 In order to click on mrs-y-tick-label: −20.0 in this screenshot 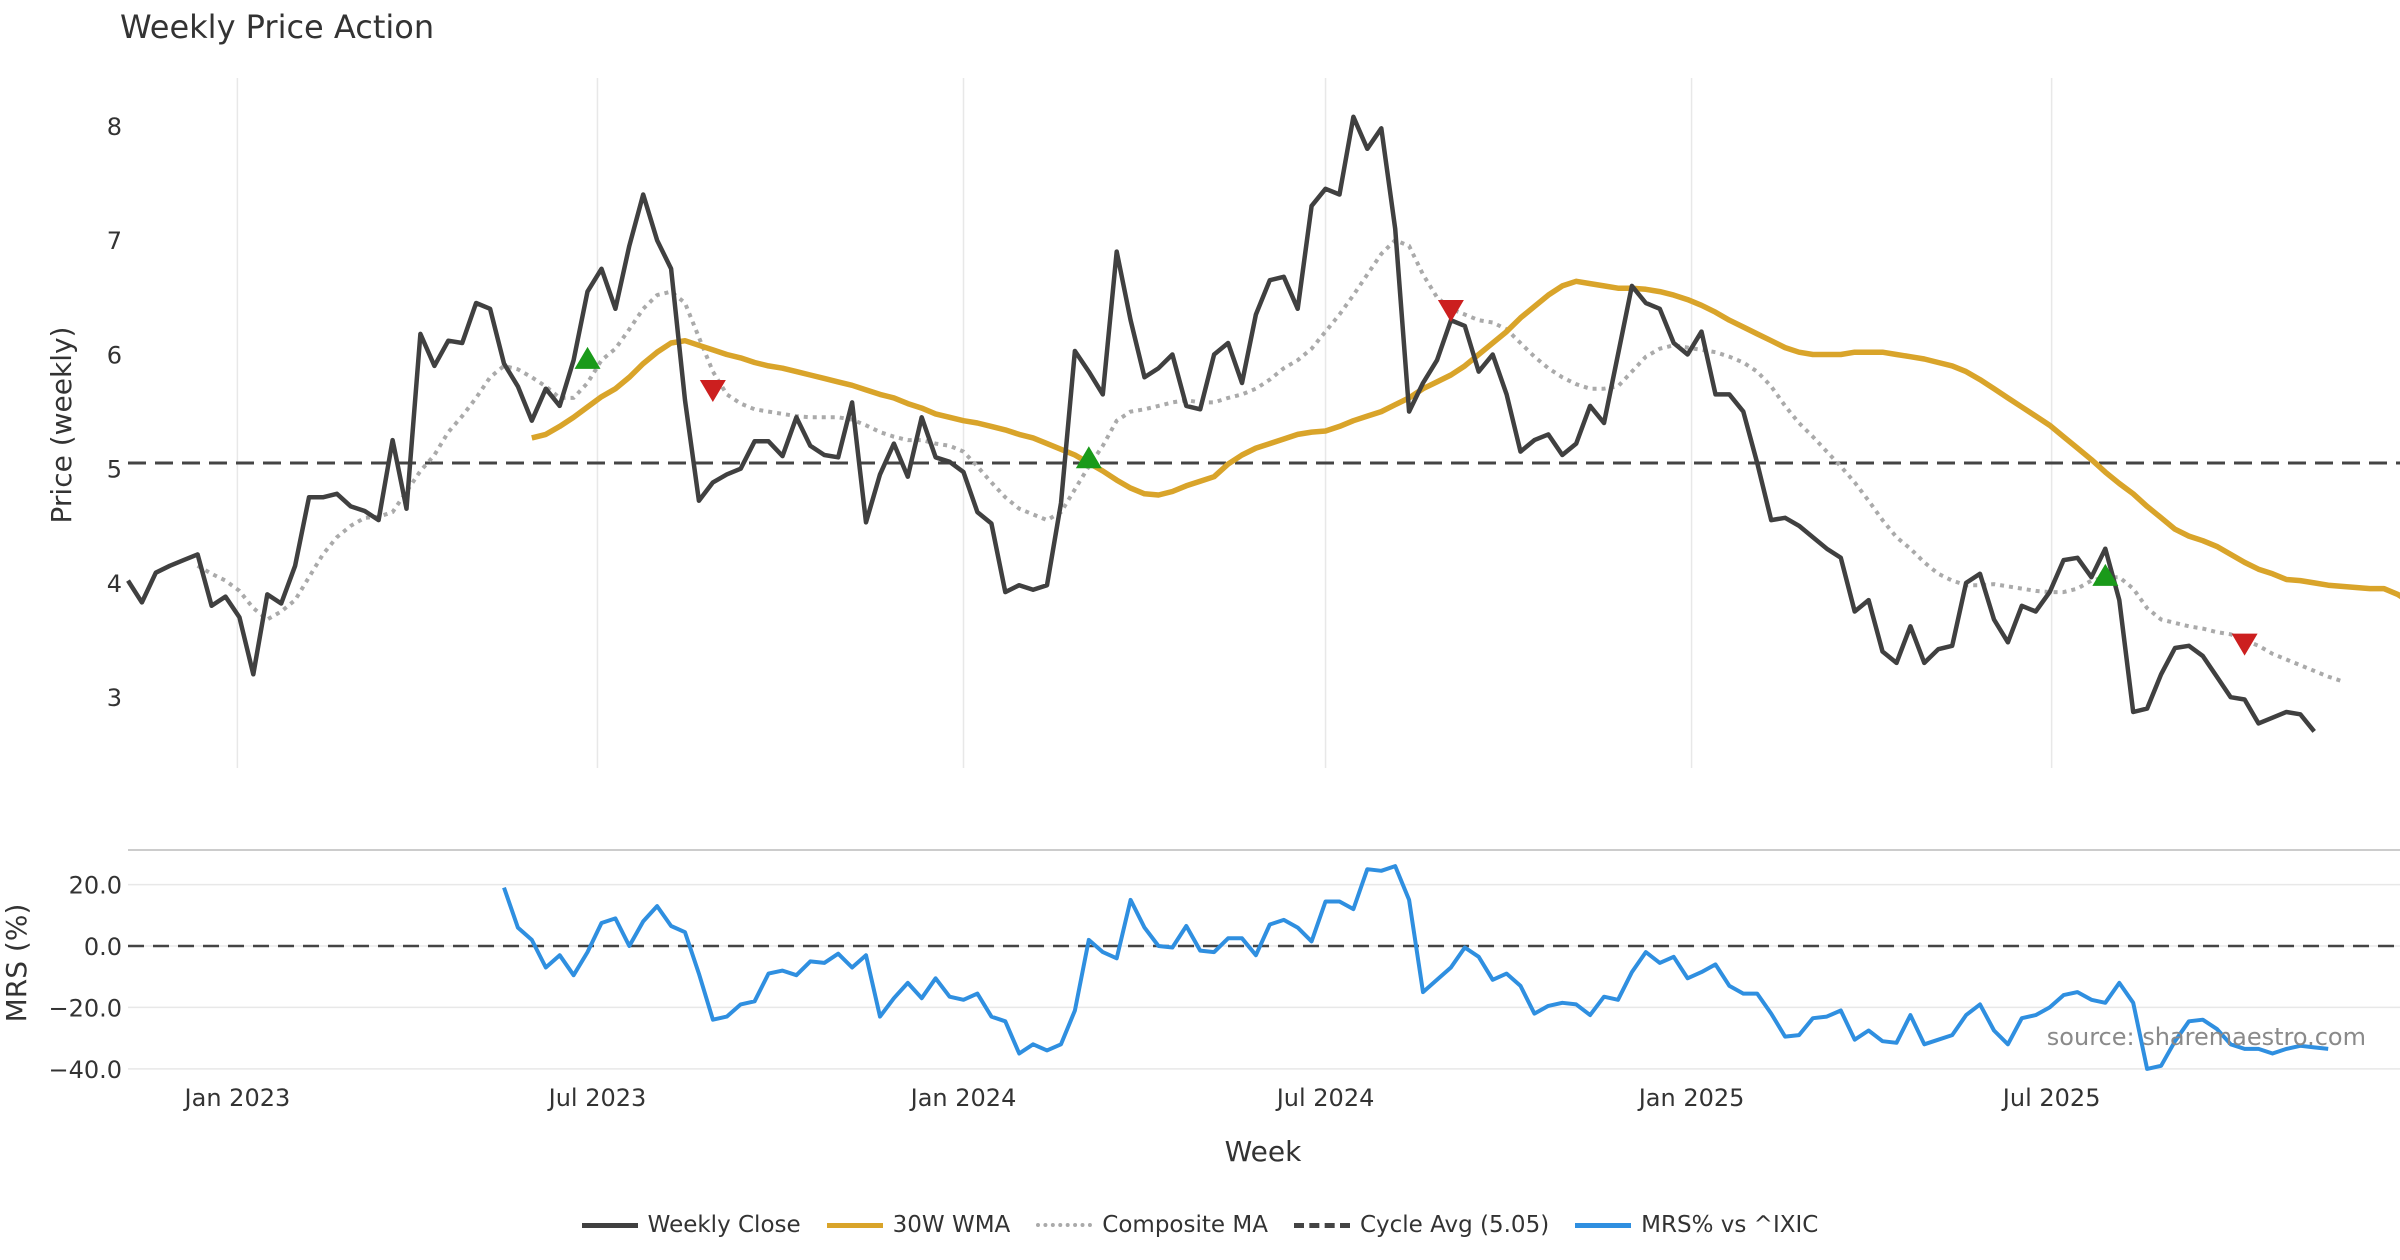, I will do `click(85, 1008)`.